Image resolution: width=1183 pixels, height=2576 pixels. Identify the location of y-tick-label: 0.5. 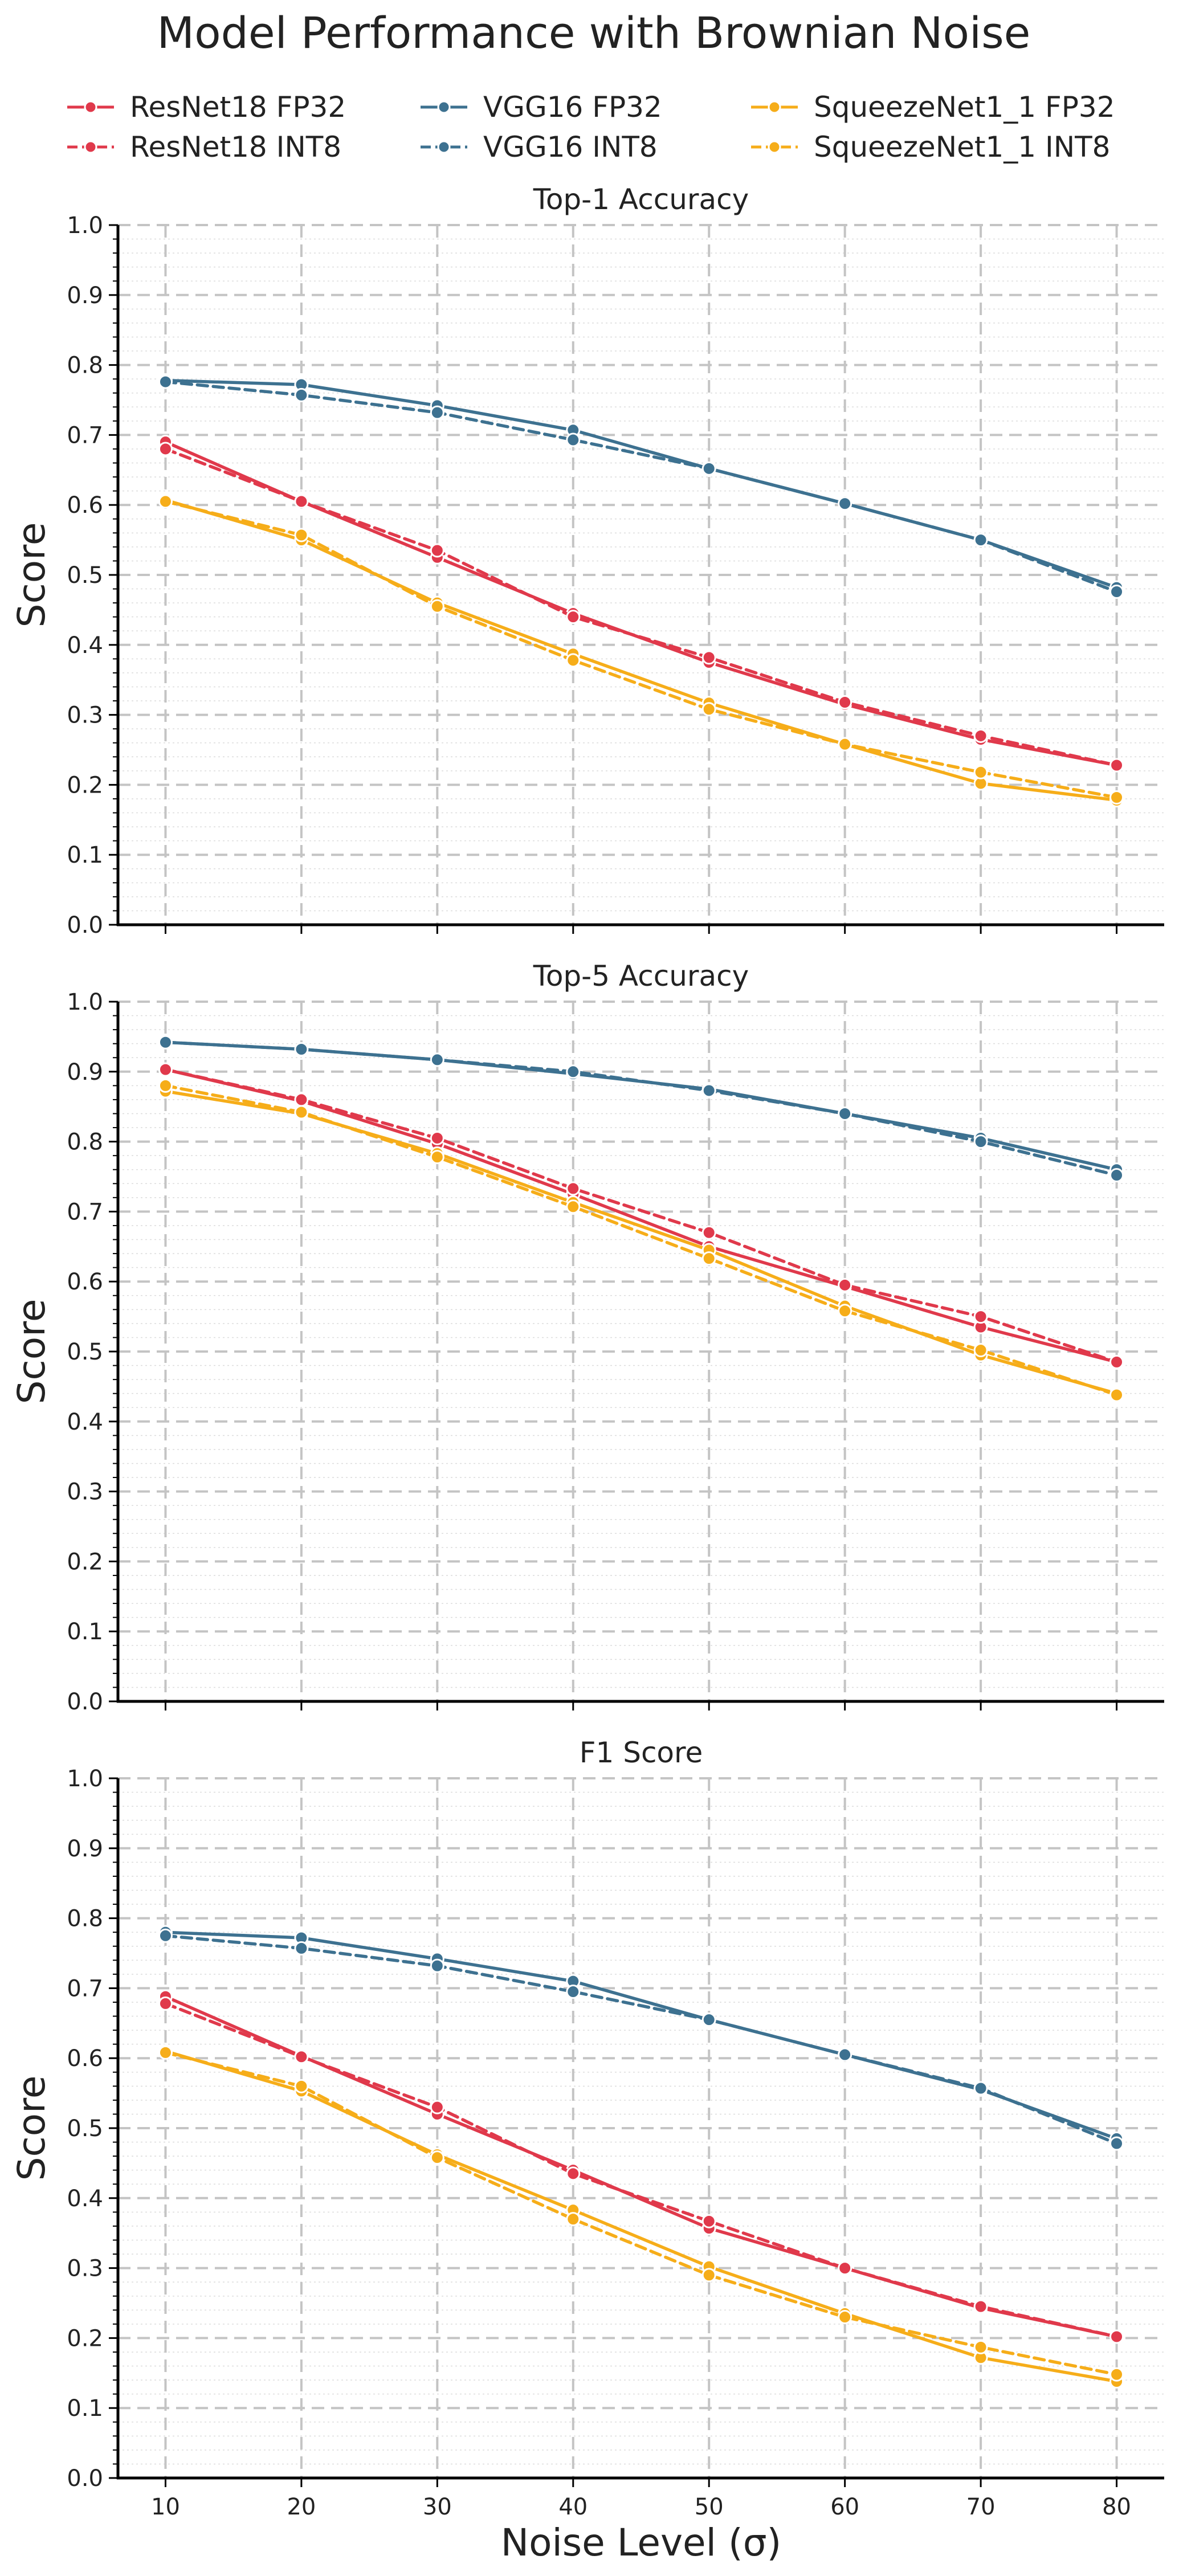
(85, 2129).